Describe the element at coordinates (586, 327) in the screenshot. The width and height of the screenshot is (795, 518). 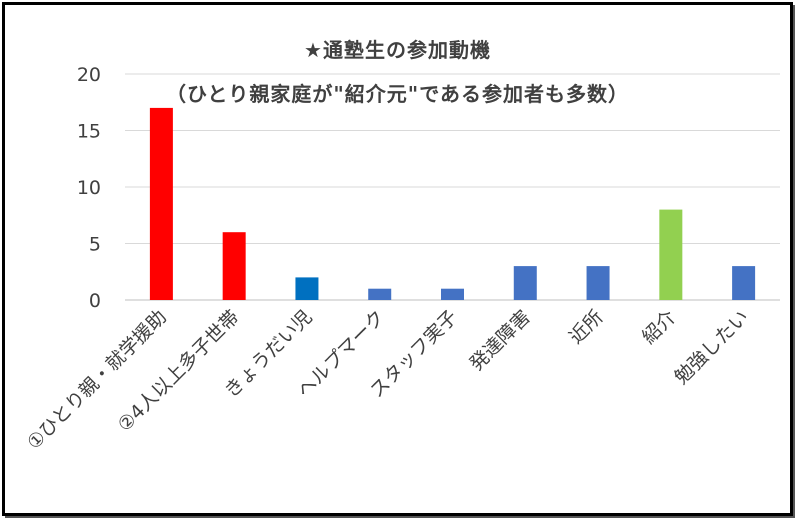
I see `x-tick-label: 近所` at that location.